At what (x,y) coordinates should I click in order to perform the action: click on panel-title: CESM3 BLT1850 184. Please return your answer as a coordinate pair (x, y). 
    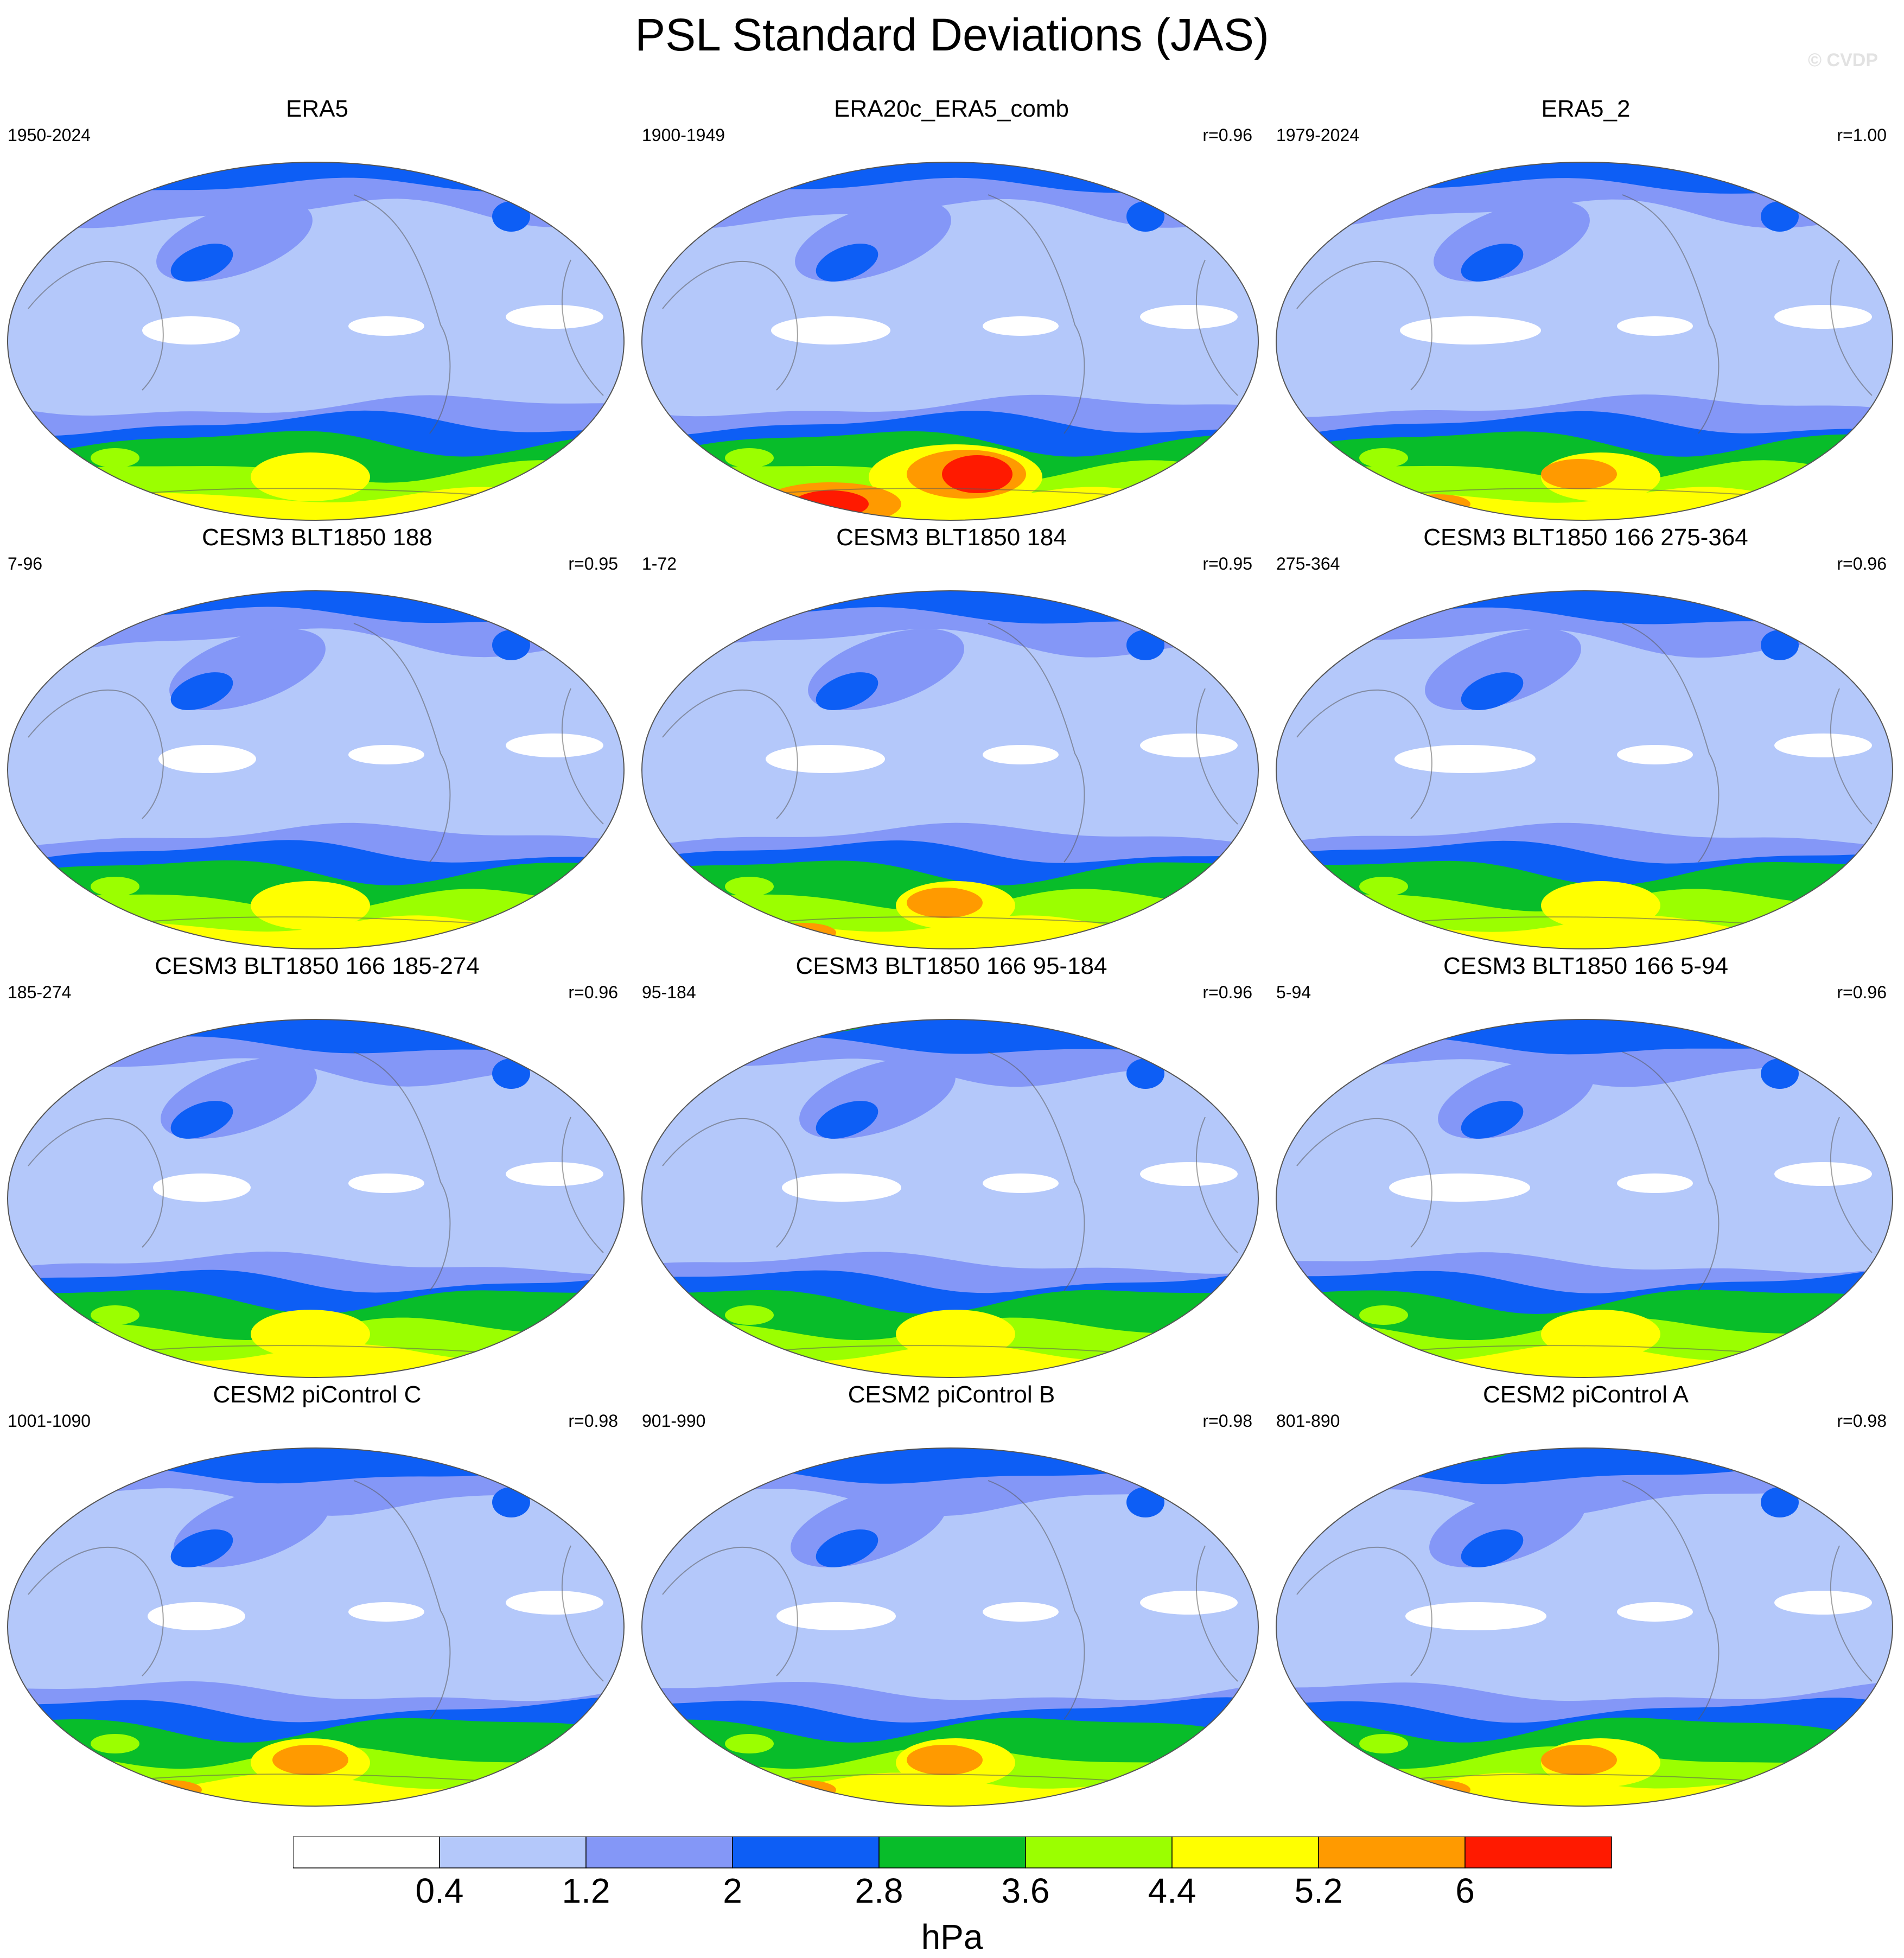
    Looking at the image, I should click on (951, 537).